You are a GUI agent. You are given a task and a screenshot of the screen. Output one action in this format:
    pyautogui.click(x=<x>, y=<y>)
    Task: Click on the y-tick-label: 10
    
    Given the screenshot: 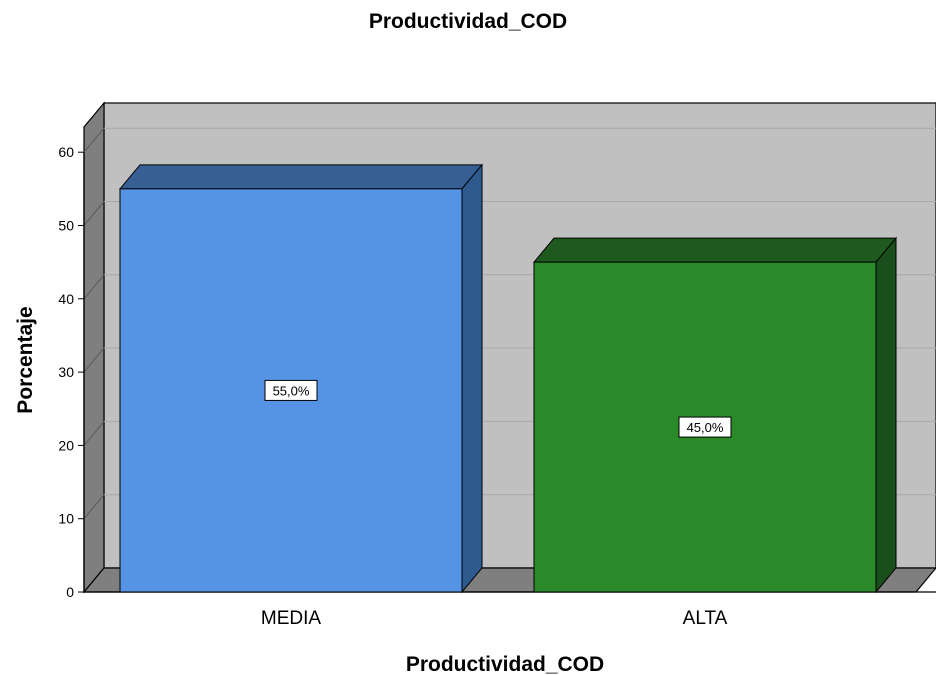 What is the action you would take?
    pyautogui.click(x=66, y=519)
    